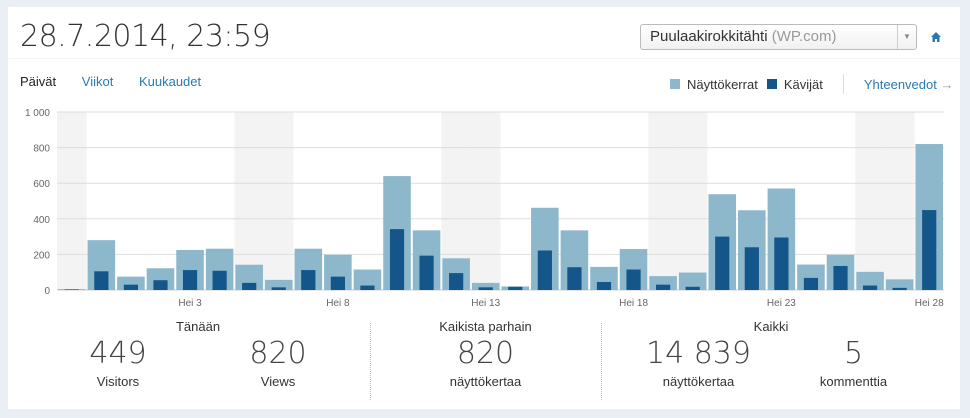  Describe the element at coordinates (485, 326) in the screenshot. I see `best-title: Kaikista parhain` at that location.